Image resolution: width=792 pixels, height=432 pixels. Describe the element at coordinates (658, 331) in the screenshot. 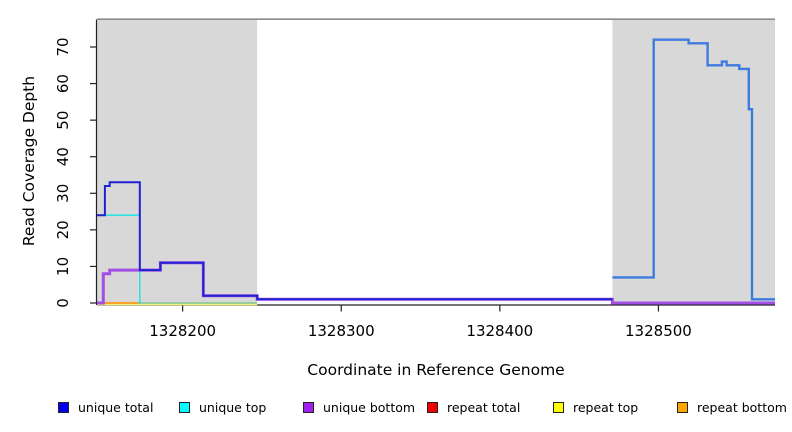

I see `x-tick-label: 1328500` at that location.